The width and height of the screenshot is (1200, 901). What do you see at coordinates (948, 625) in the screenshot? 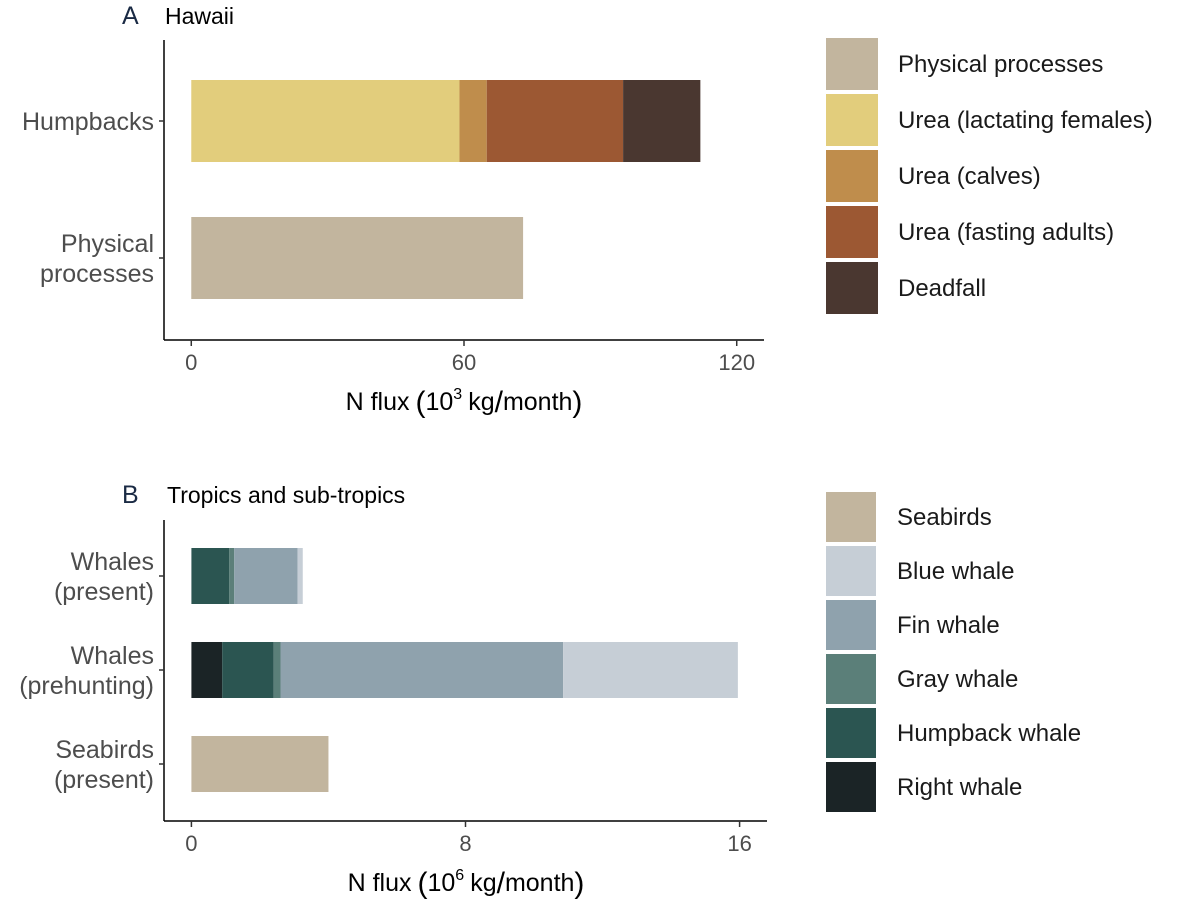
I see `legend-label-fin-whale: Fin whale` at bounding box center [948, 625].